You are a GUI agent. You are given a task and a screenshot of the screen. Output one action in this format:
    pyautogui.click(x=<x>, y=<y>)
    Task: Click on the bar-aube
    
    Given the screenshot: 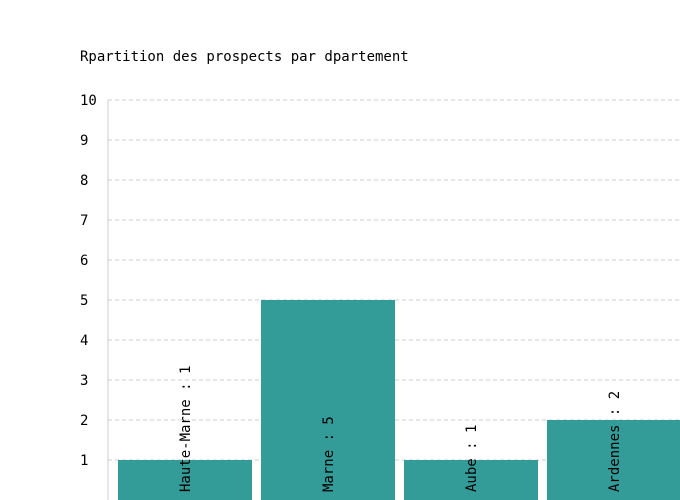 What is the action you would take?
    pyautogui.click(x=471, y=480)
    